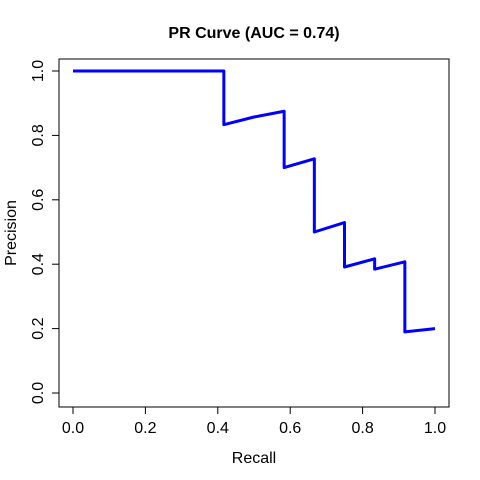 This screenshot has height=480, width=480. What do you see at coordinates (38, 328) in the screenshot?
I see `y-tick-label: 0.2` at bounding box center [38, 328].